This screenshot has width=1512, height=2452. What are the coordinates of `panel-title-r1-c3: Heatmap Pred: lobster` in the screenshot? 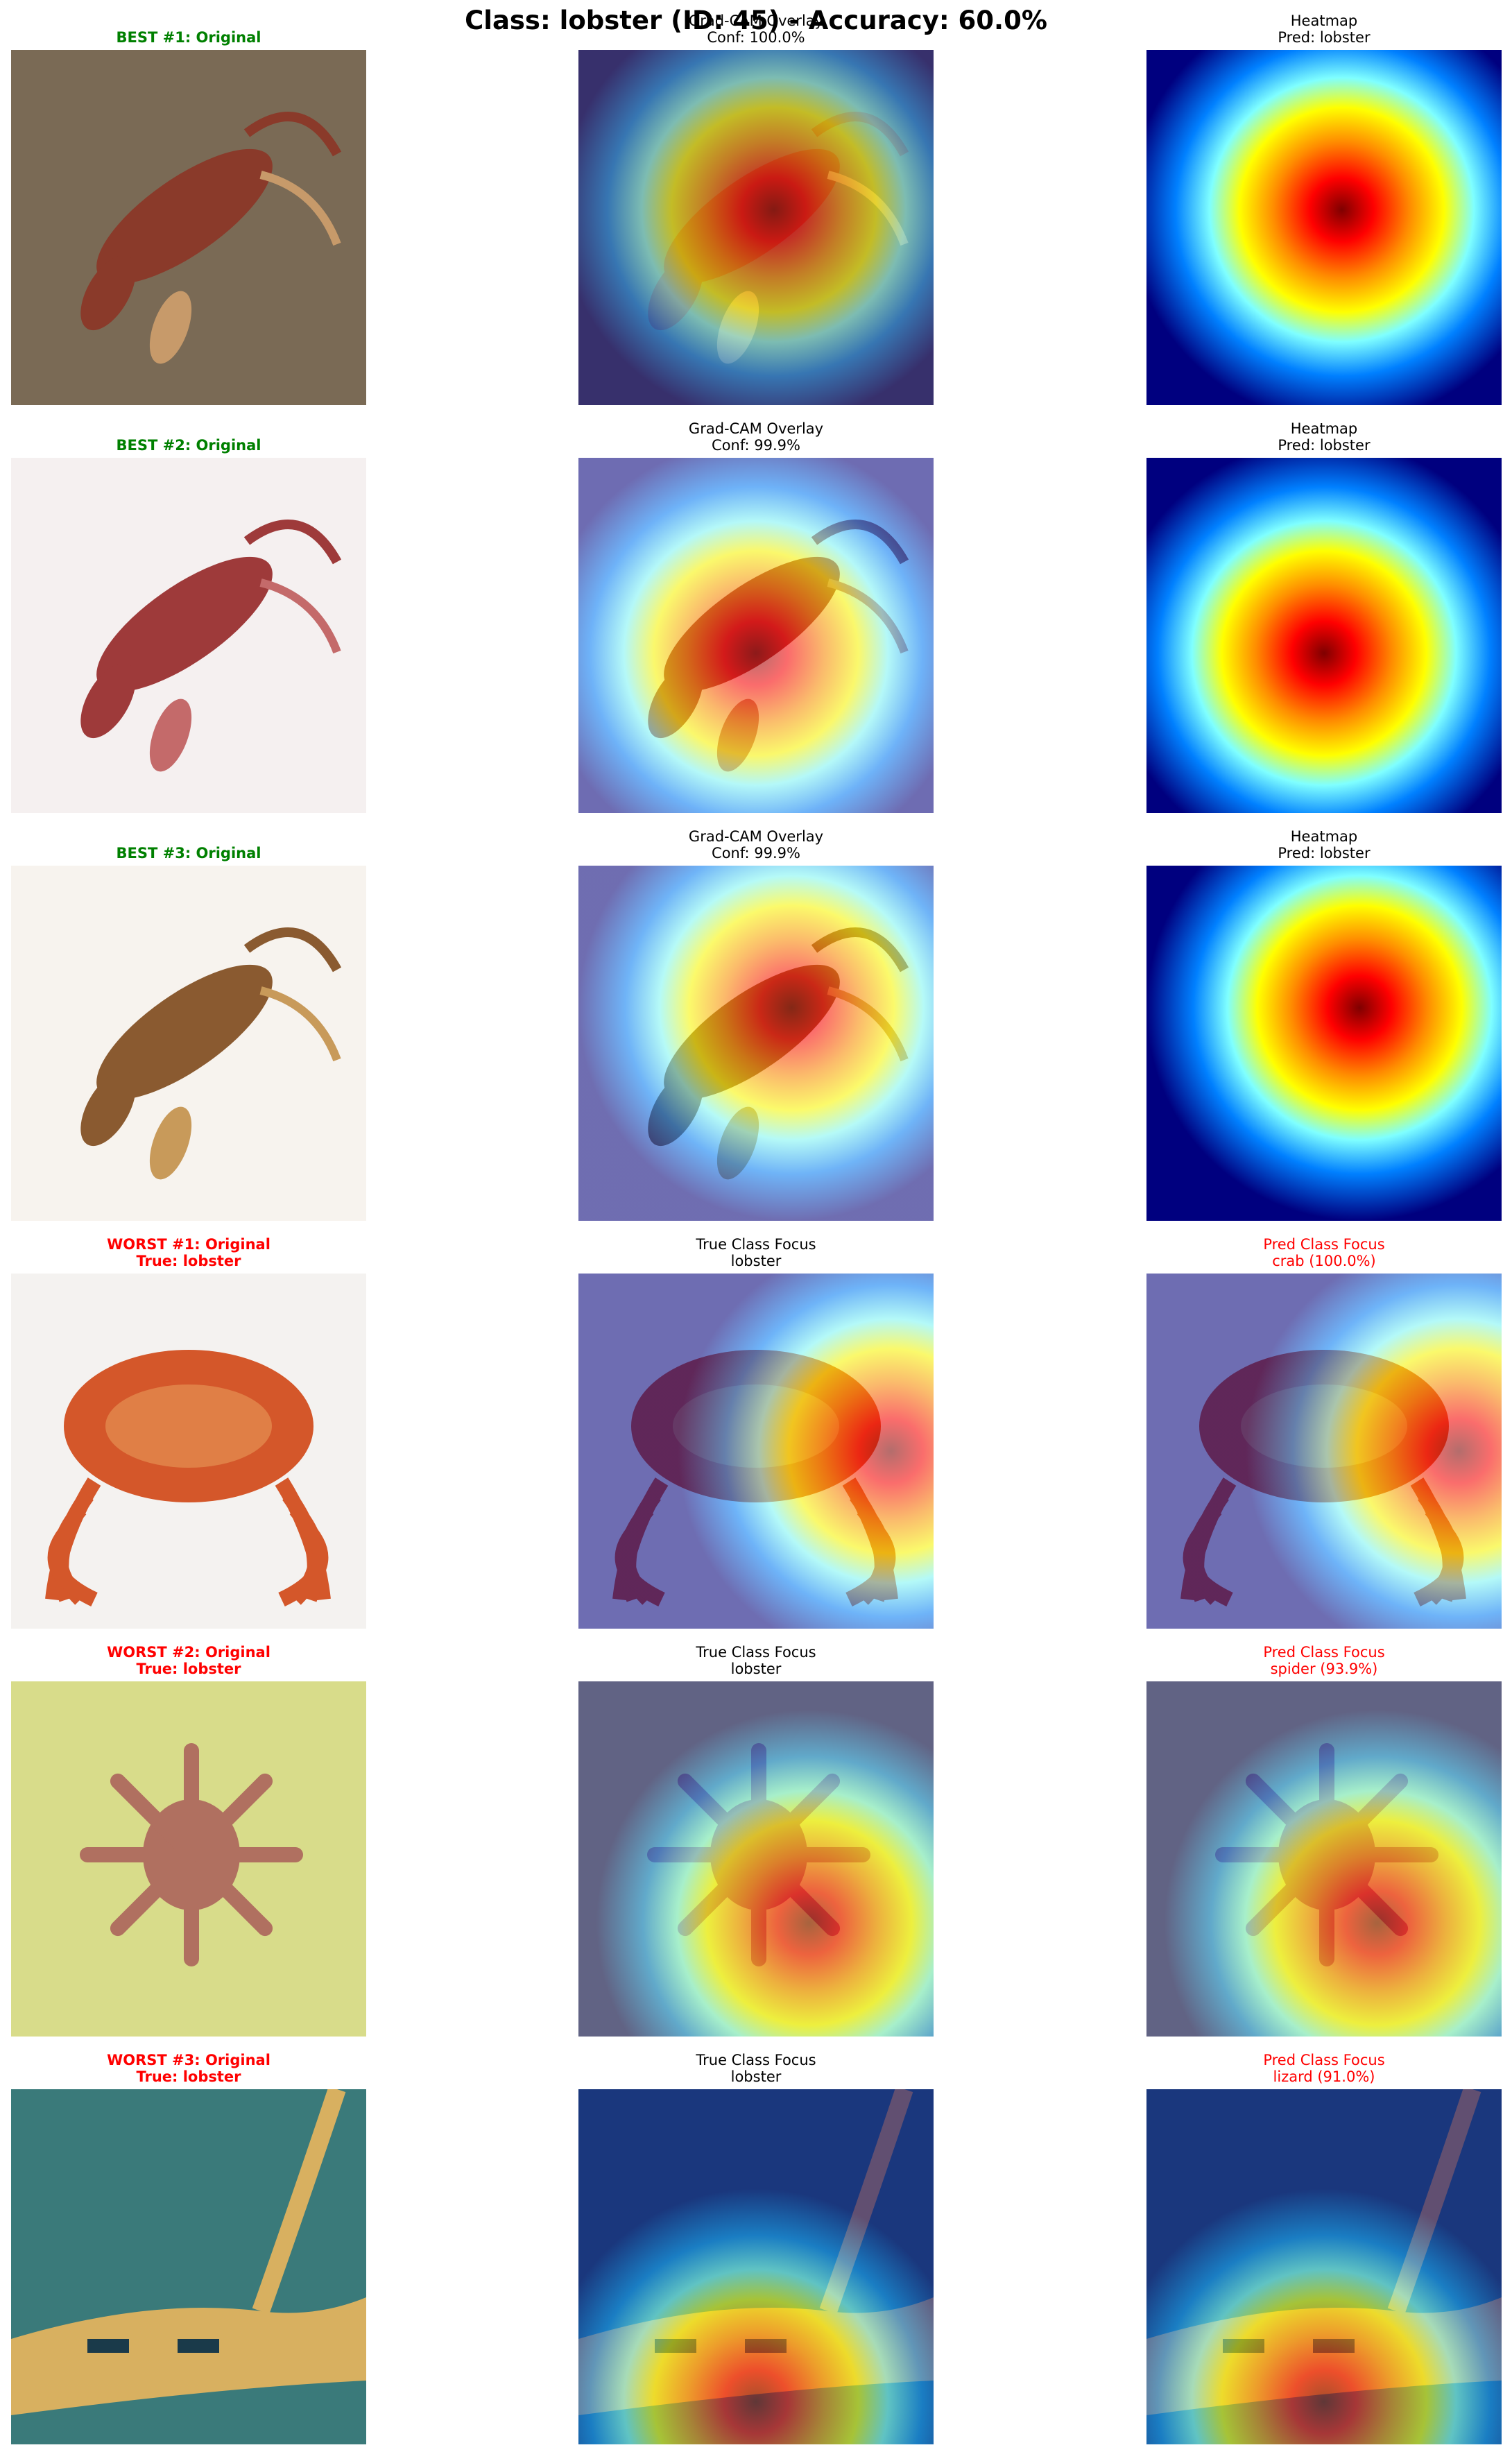 It's located at (1324, 29).